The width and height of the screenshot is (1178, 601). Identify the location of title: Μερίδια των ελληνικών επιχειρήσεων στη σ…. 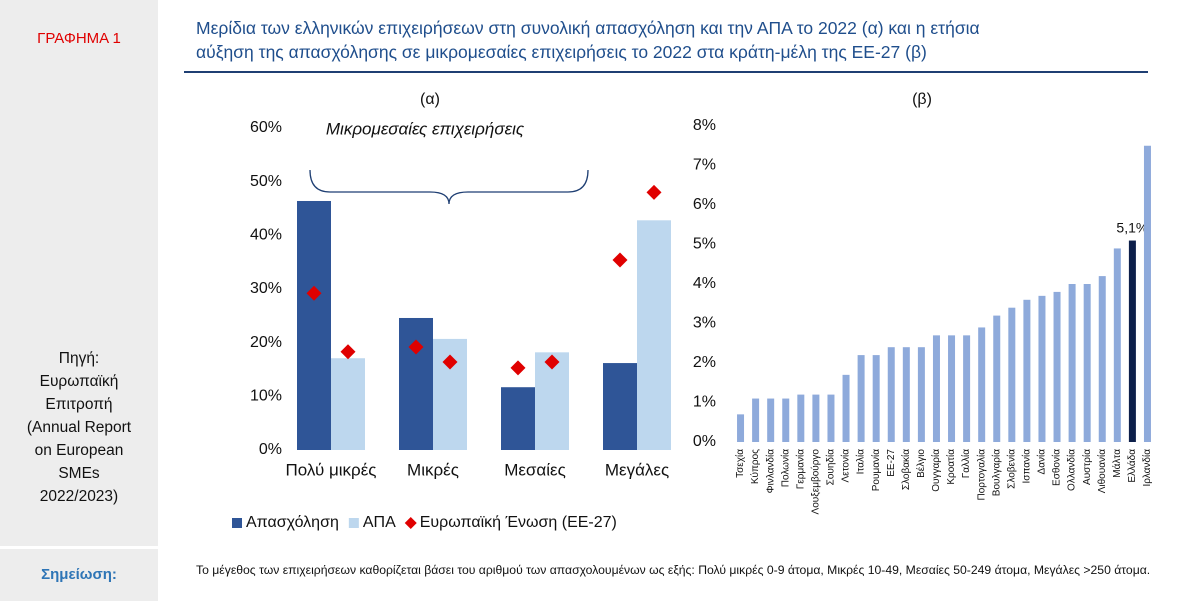
(588, 40).